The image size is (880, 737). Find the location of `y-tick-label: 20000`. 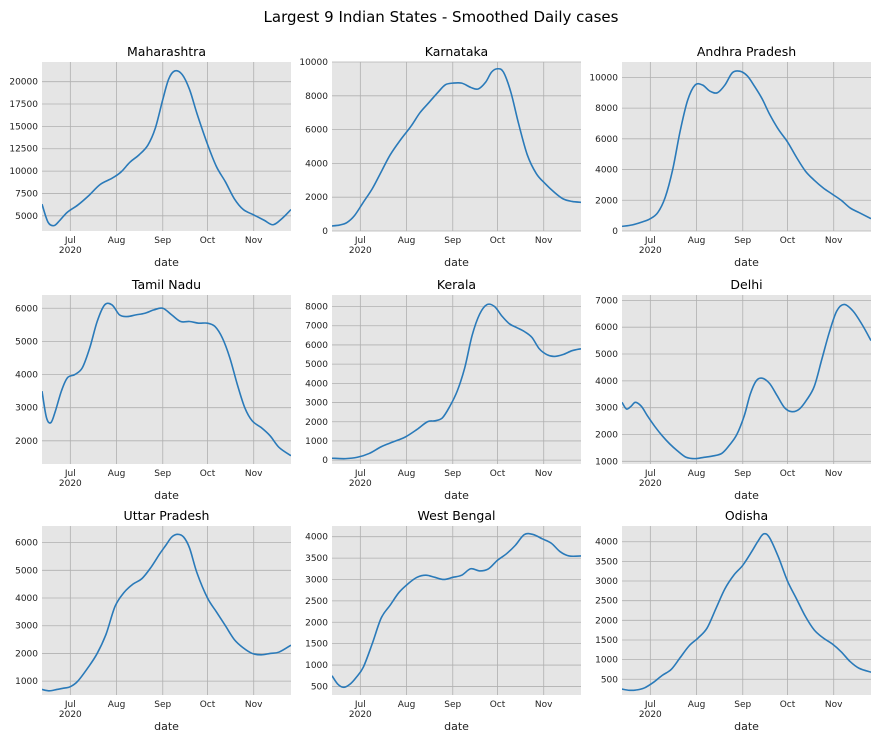

y-tick-label: 20000 is located at coordinates (23, 83).